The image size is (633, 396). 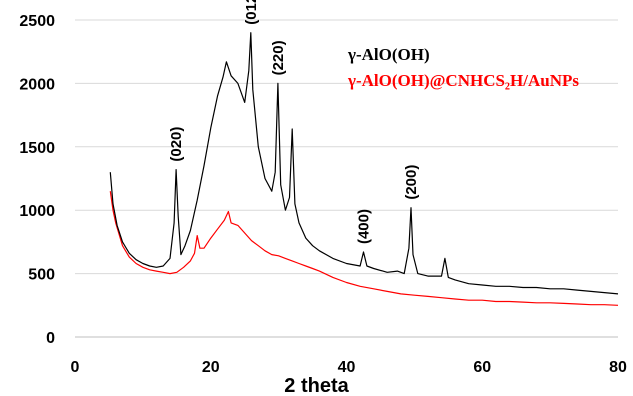 I want to click on legend-entry: γ-AlO(OH), so click(x=388, y=54).